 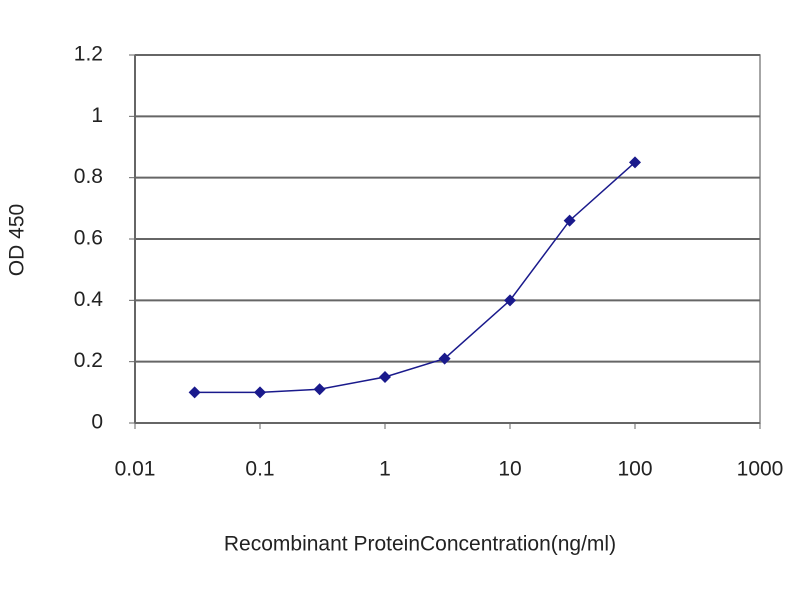 I want to click on y-axis-label: OD 450, so click(x=17, y=240).